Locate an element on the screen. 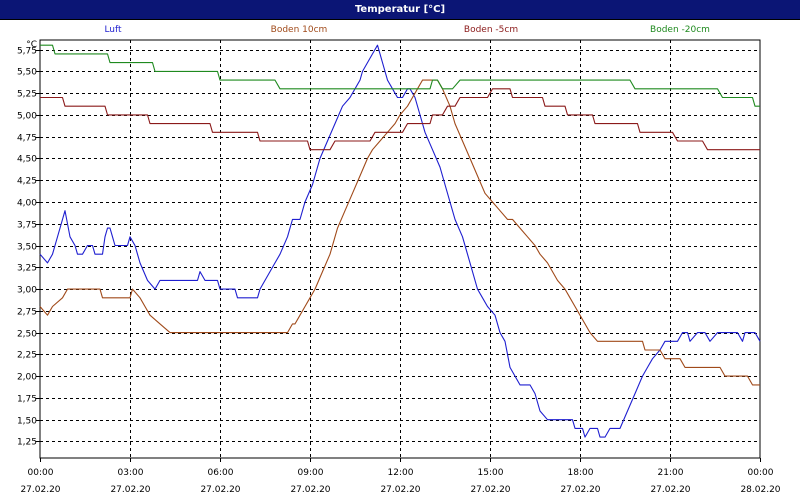  x-tick-time-label: 18:00 is located at coordinates (581, 473).